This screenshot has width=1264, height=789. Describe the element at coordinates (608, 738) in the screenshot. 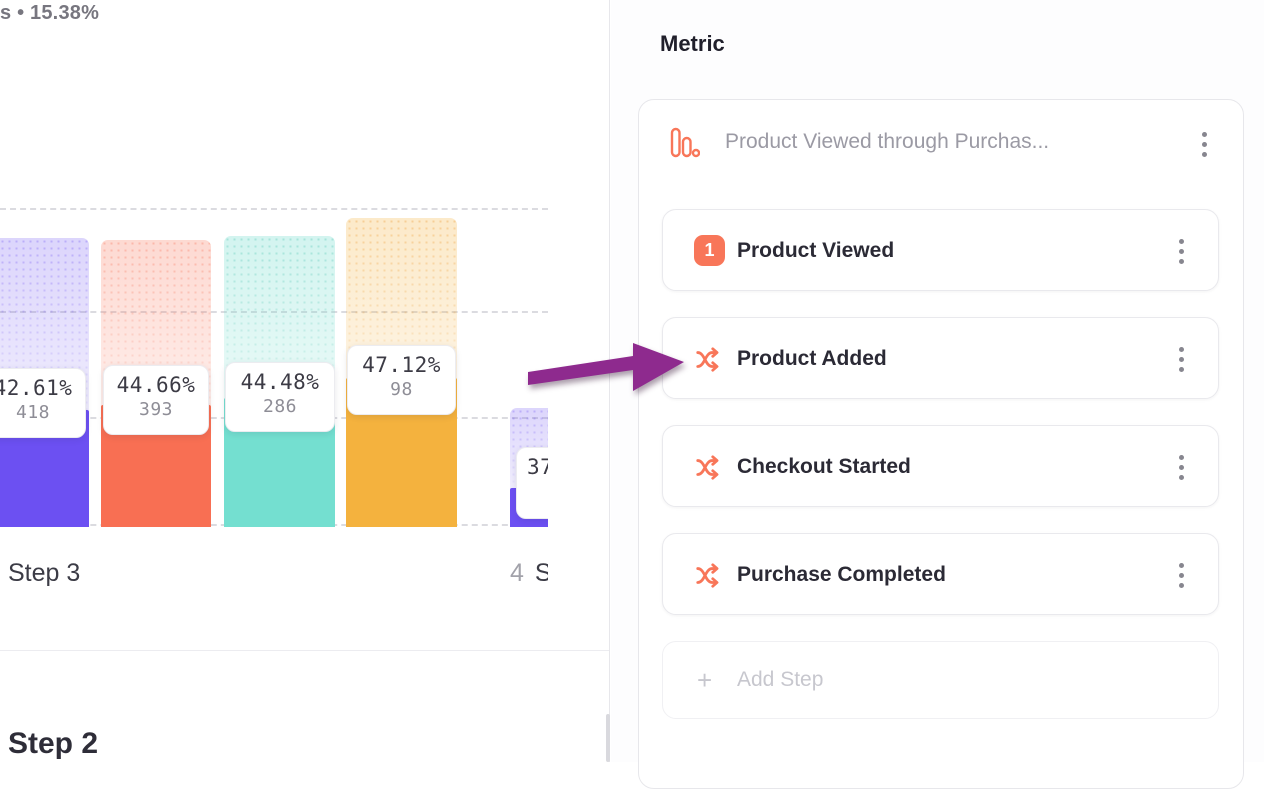

I see `scrollbar-thumb` at that location.